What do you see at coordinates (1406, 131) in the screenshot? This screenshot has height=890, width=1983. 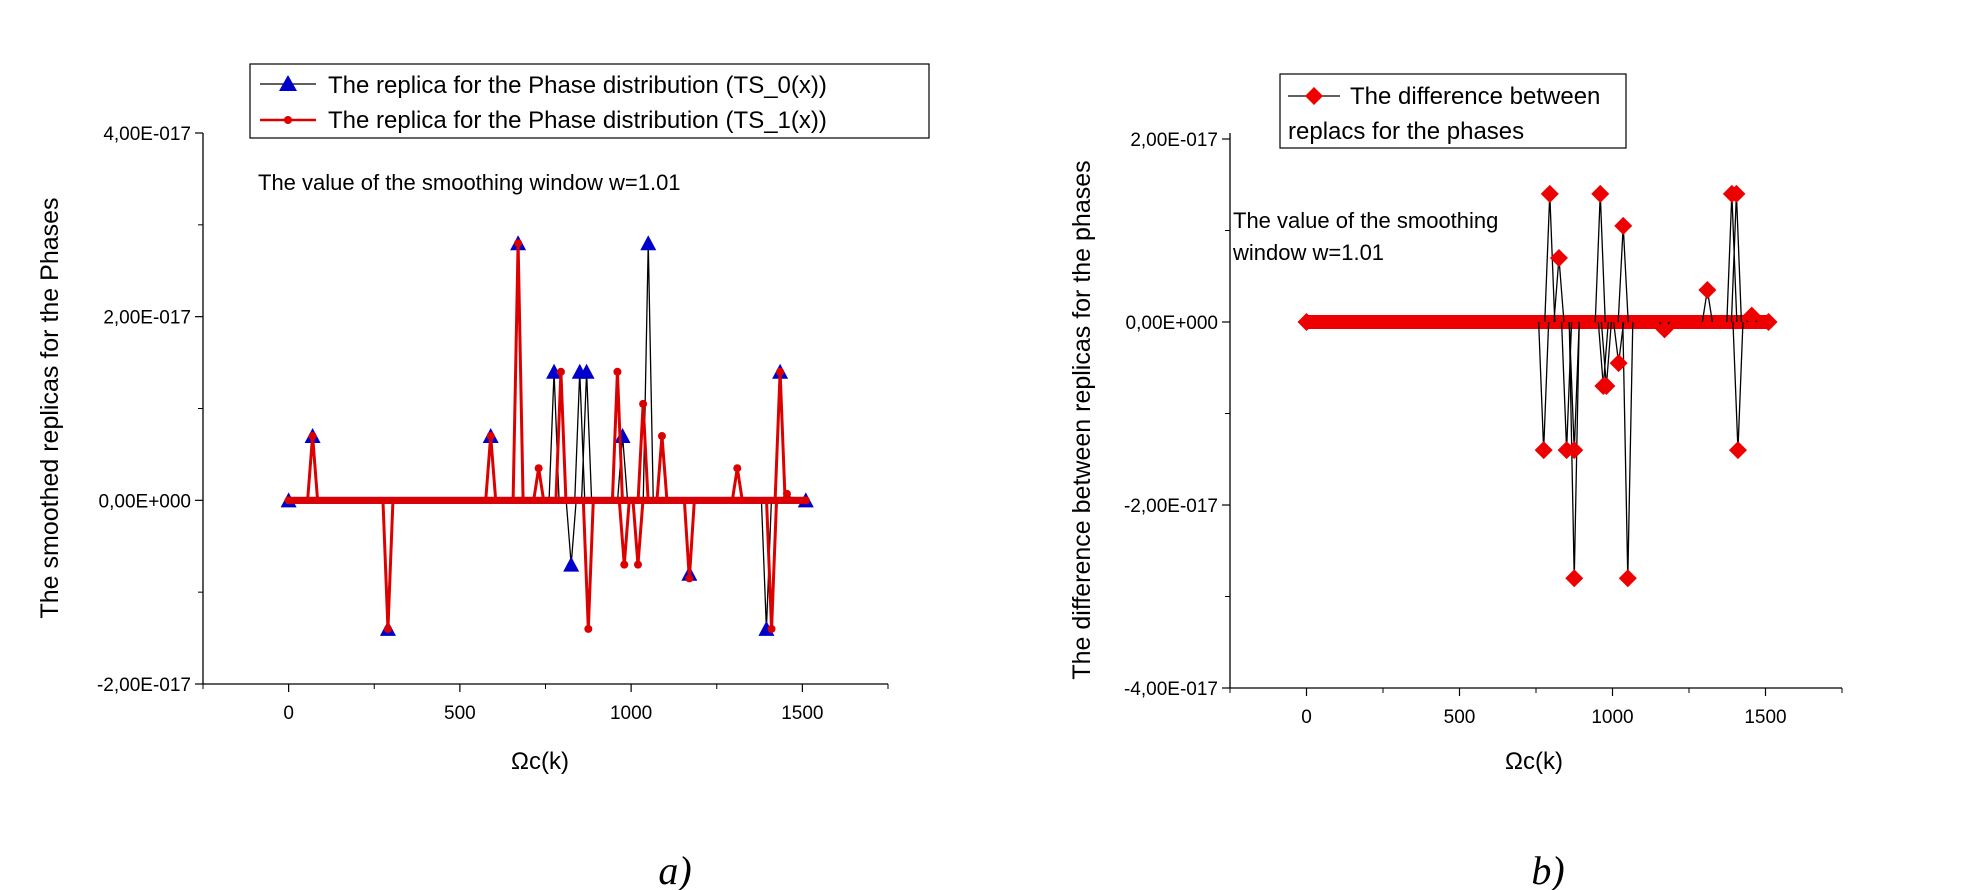 I see `chart-b-legend-label-line-2: replacs for the phases` at bounding box center [1406, 131].